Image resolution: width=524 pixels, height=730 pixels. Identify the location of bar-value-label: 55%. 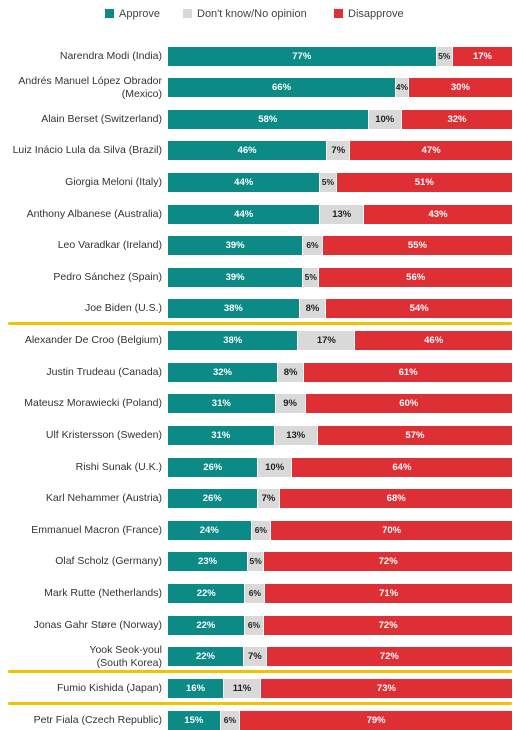
(417, 246).